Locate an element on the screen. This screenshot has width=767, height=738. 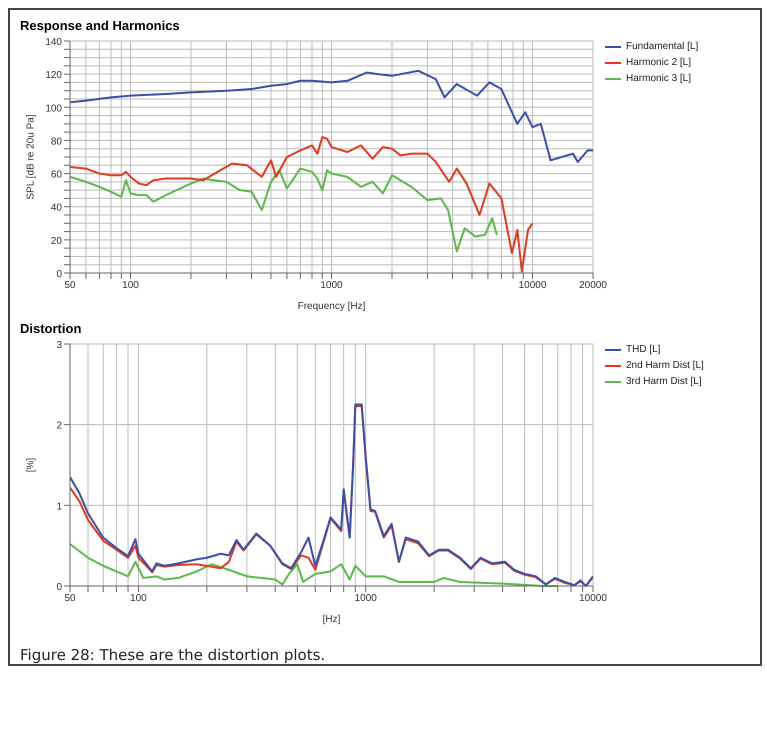
legend-label: Harmonic 2 [L] is located at coordinates (659, 62).